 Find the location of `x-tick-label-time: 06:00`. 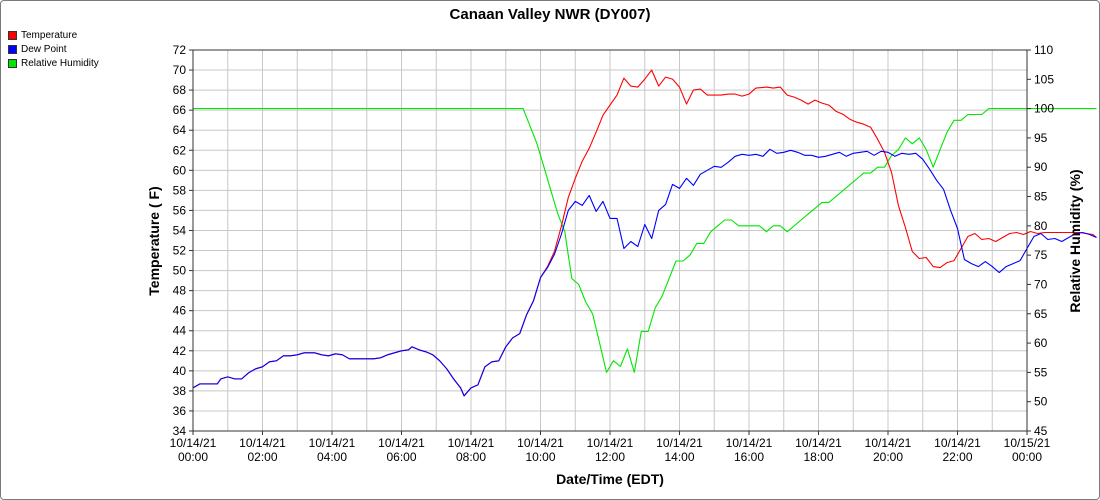

x-tick-label-time: 06:00 is located at coordinates (401, 457).